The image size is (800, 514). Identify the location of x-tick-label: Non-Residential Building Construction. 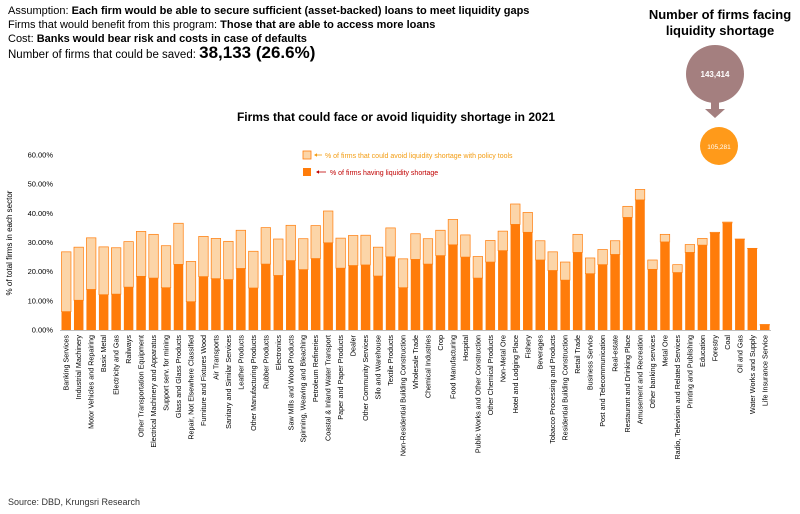
(403, 395).